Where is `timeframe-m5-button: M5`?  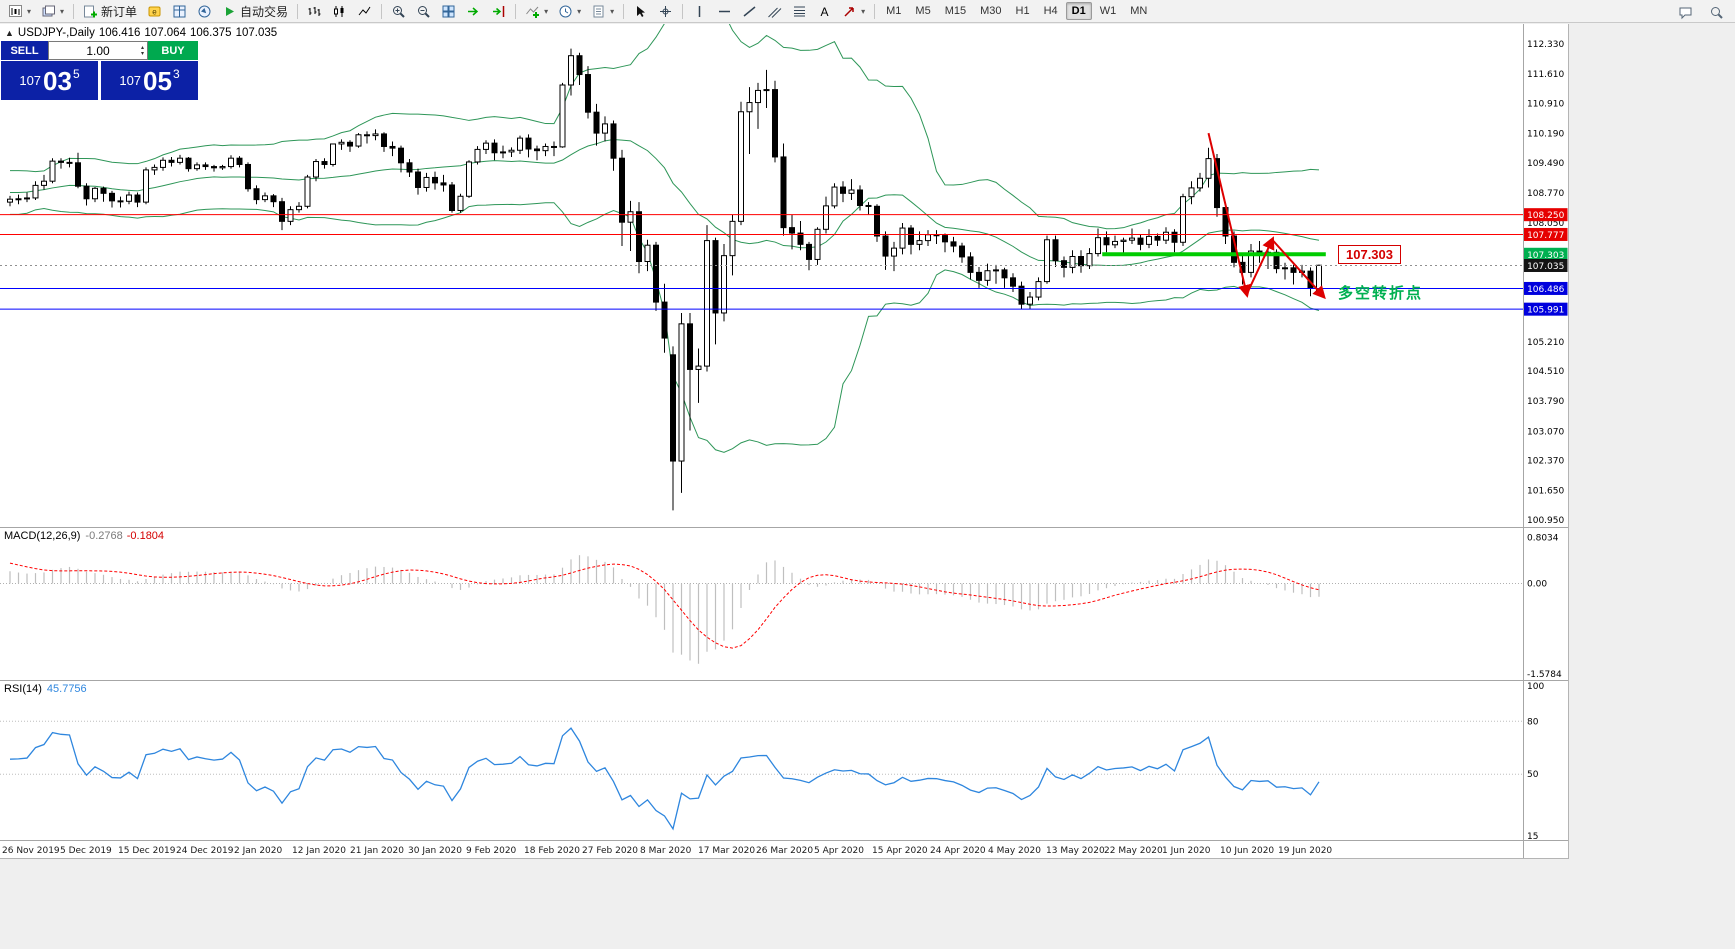 timeframe-m5-button: M5 is located at coordinates (923, 11).